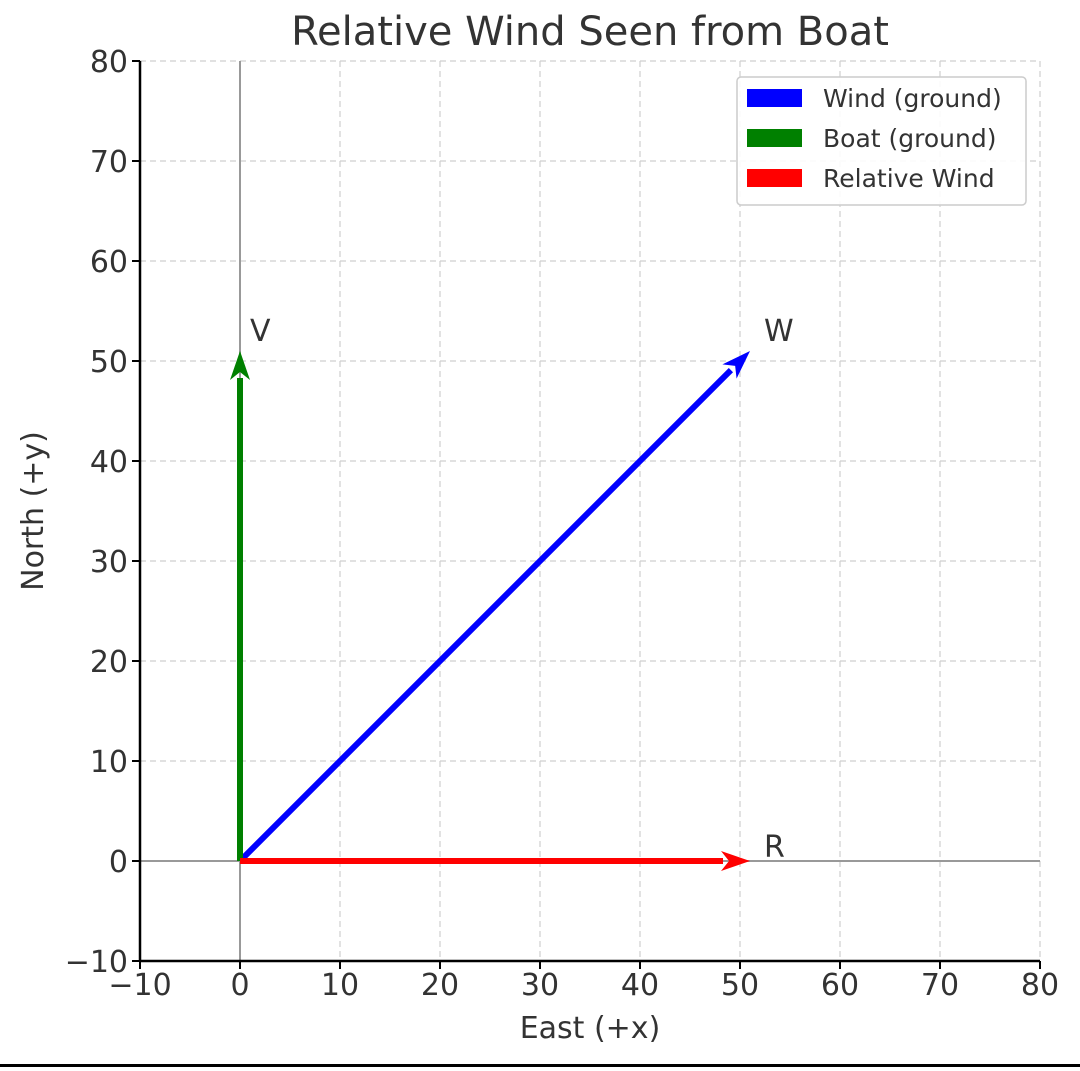  What do you see at coordinates (118, 862) in the screenshot?
I see `y-tick-label: 0` at bounding box center [118, 862].